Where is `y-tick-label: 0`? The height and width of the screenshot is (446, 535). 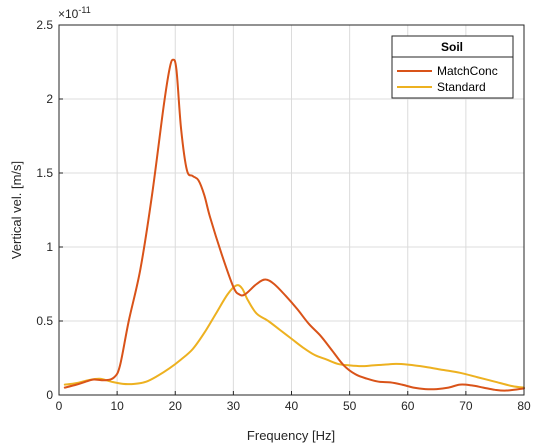
y-tick-label: 0 is located at coordinates (49, 395).